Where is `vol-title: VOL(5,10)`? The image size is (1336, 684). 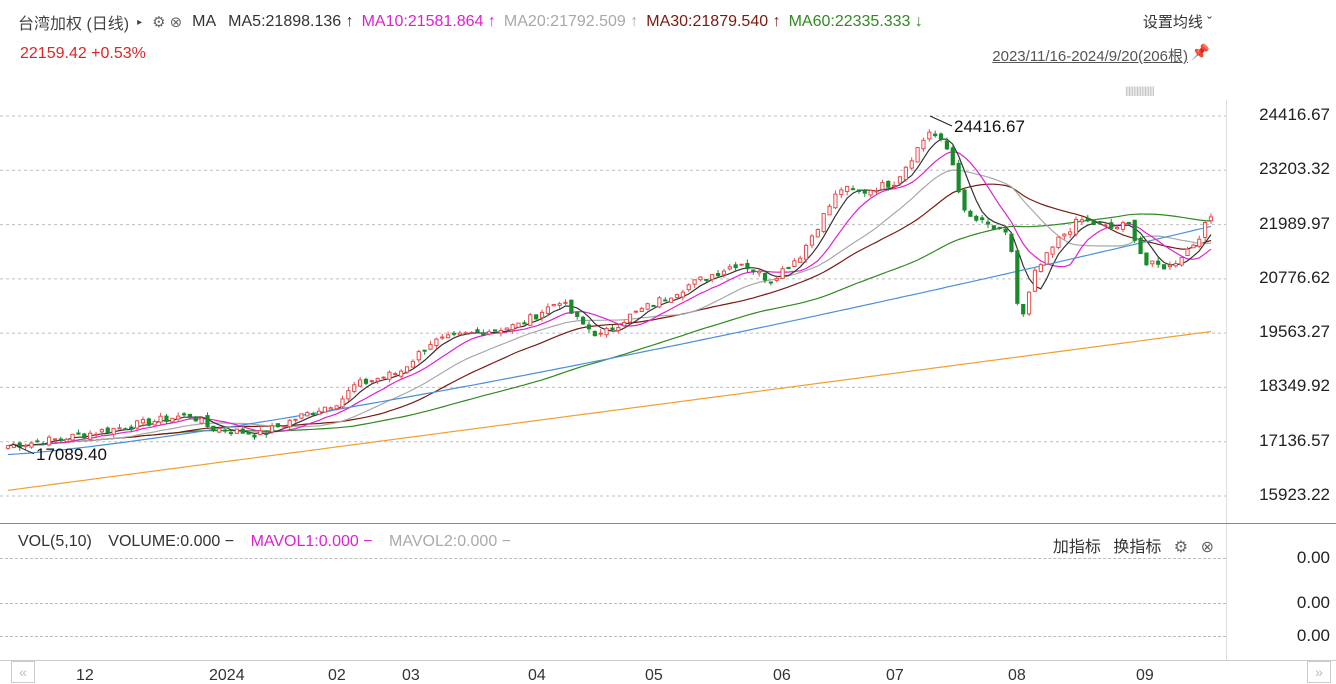
vol-title: VOL(5,10) is located at coordinates (55, 541).